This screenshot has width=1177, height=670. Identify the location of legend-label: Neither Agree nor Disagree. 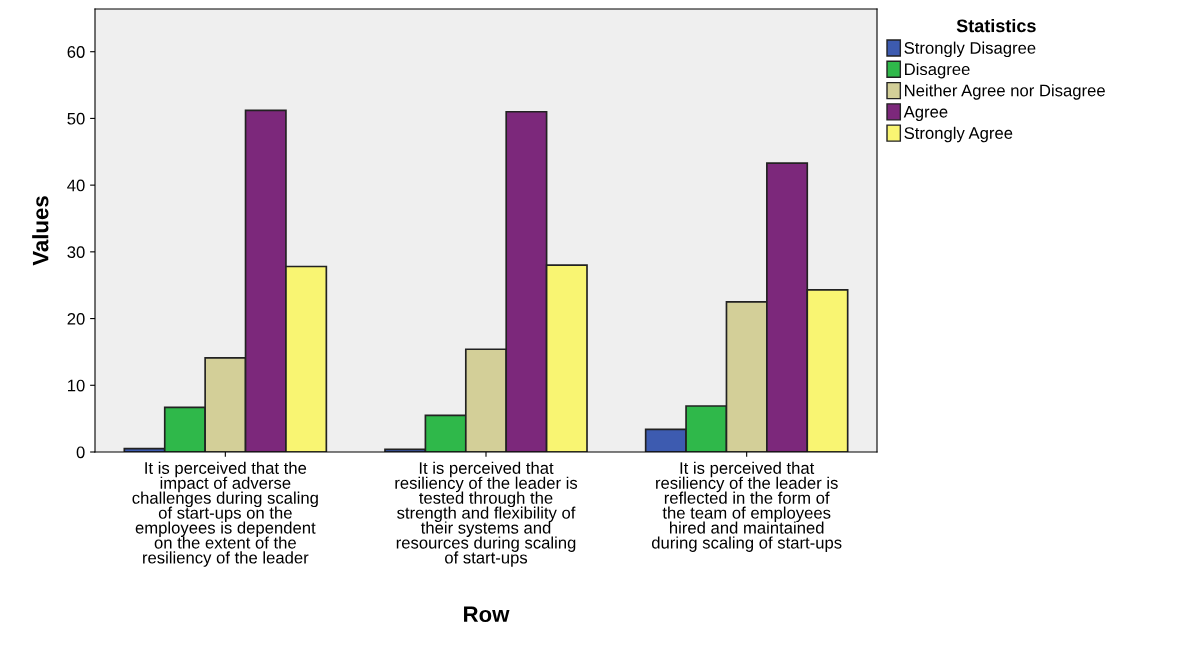
(1005, 92).